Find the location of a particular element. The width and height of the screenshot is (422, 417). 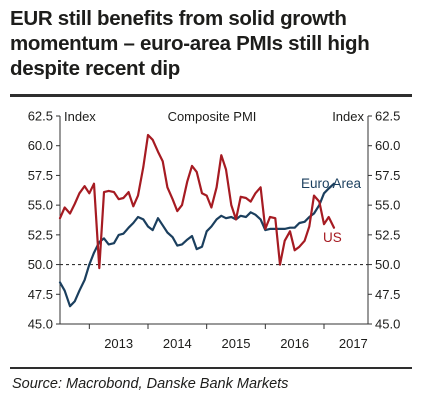

y-tick-label-right: 62.5 is located at coordinates (387, 116).